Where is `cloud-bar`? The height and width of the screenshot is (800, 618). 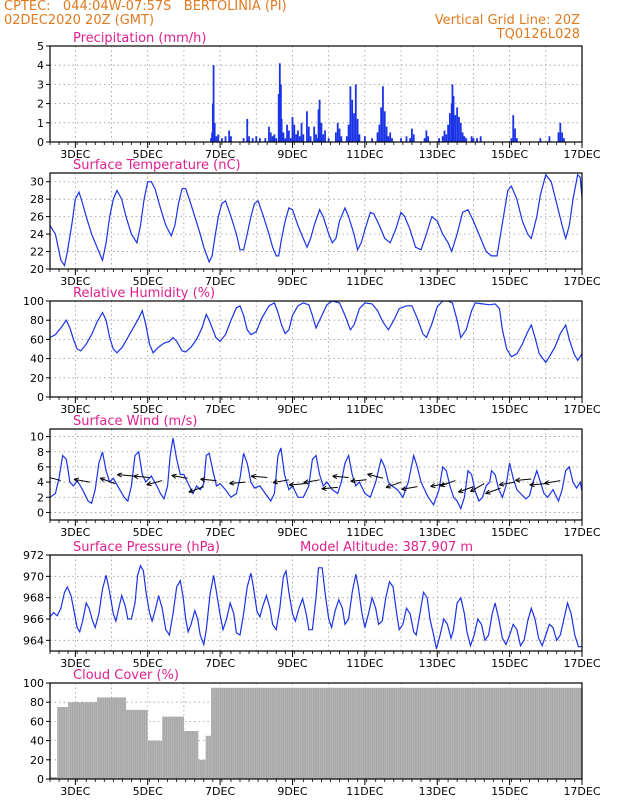
cloud-bar is located at coordinates (208, 757).